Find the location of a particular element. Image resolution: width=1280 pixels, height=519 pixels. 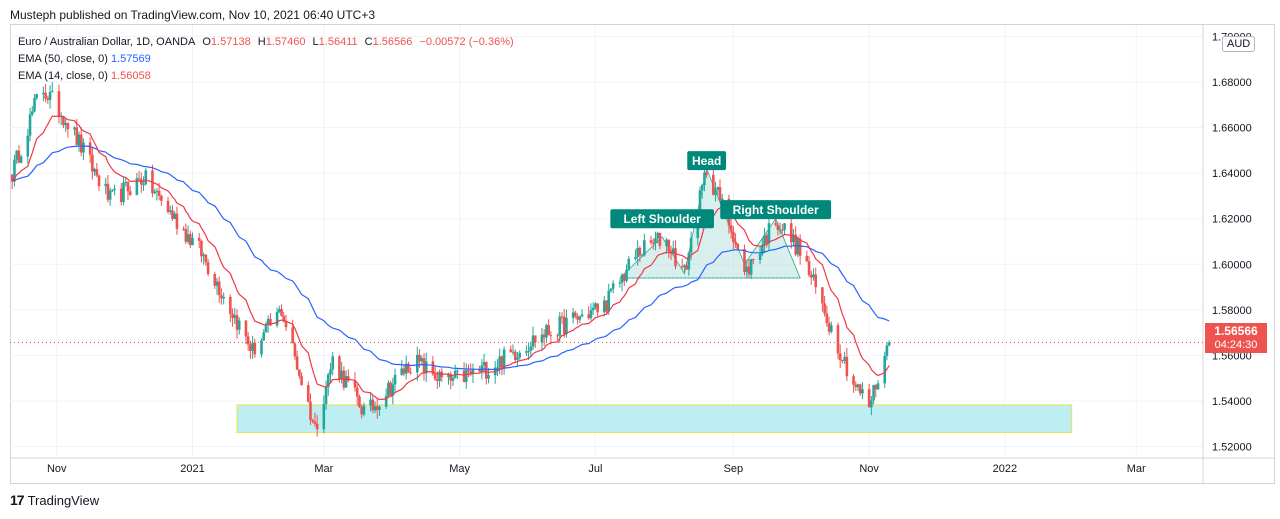

y-tick-label: 1.58000 is located at coordinates (1232, 311).